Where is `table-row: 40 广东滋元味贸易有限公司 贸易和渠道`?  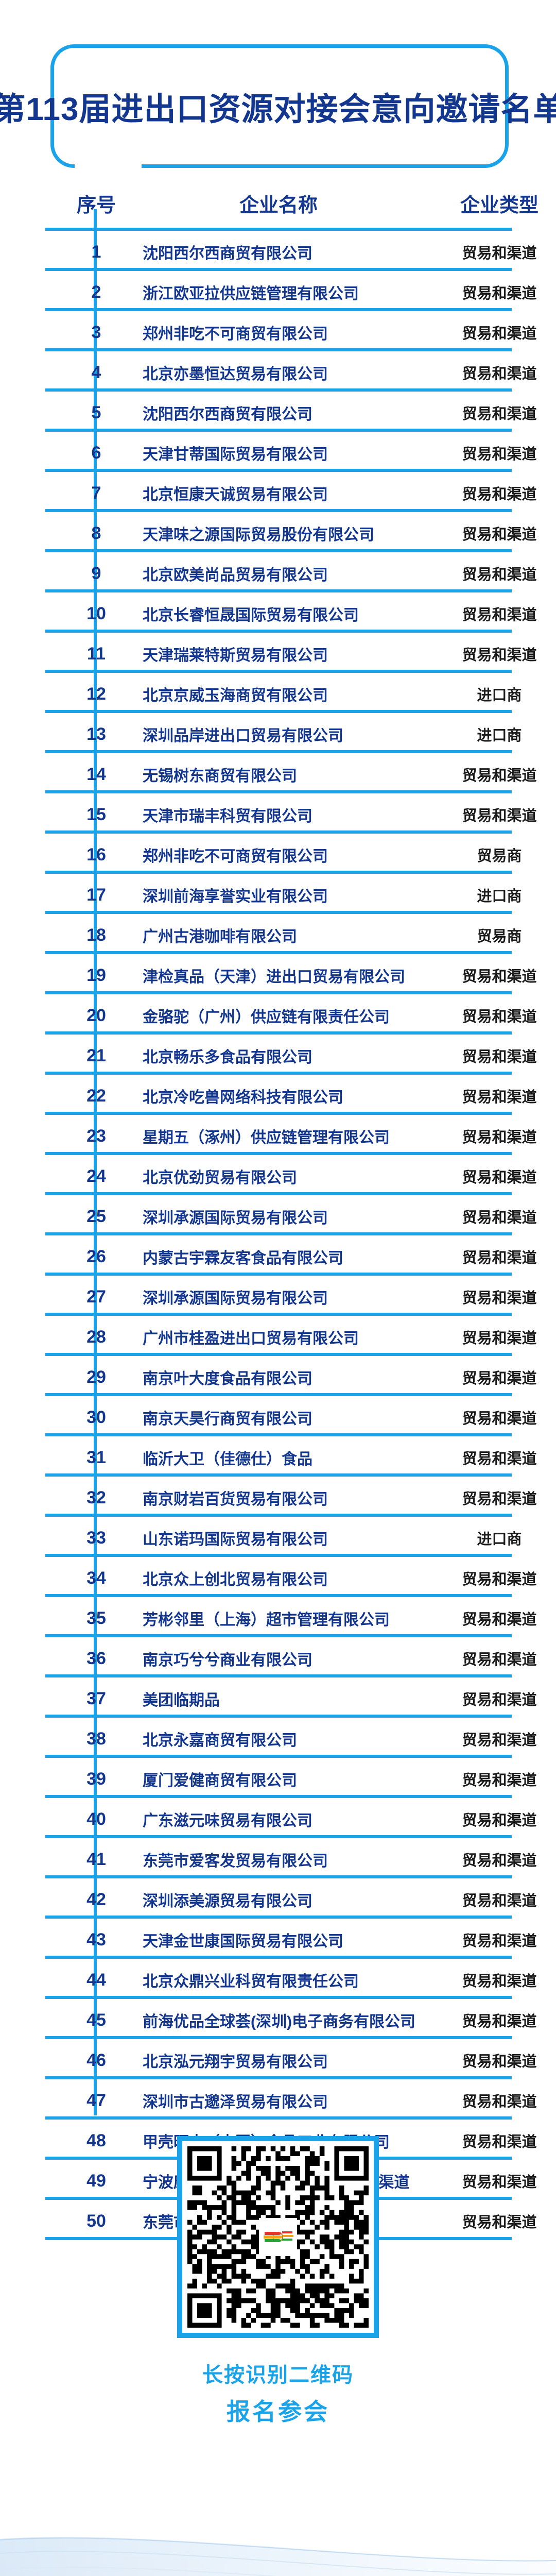 table-row: 40 广东滋元味贸易有限公司 贸易和渠道 is located at coordinates (301, 1819).